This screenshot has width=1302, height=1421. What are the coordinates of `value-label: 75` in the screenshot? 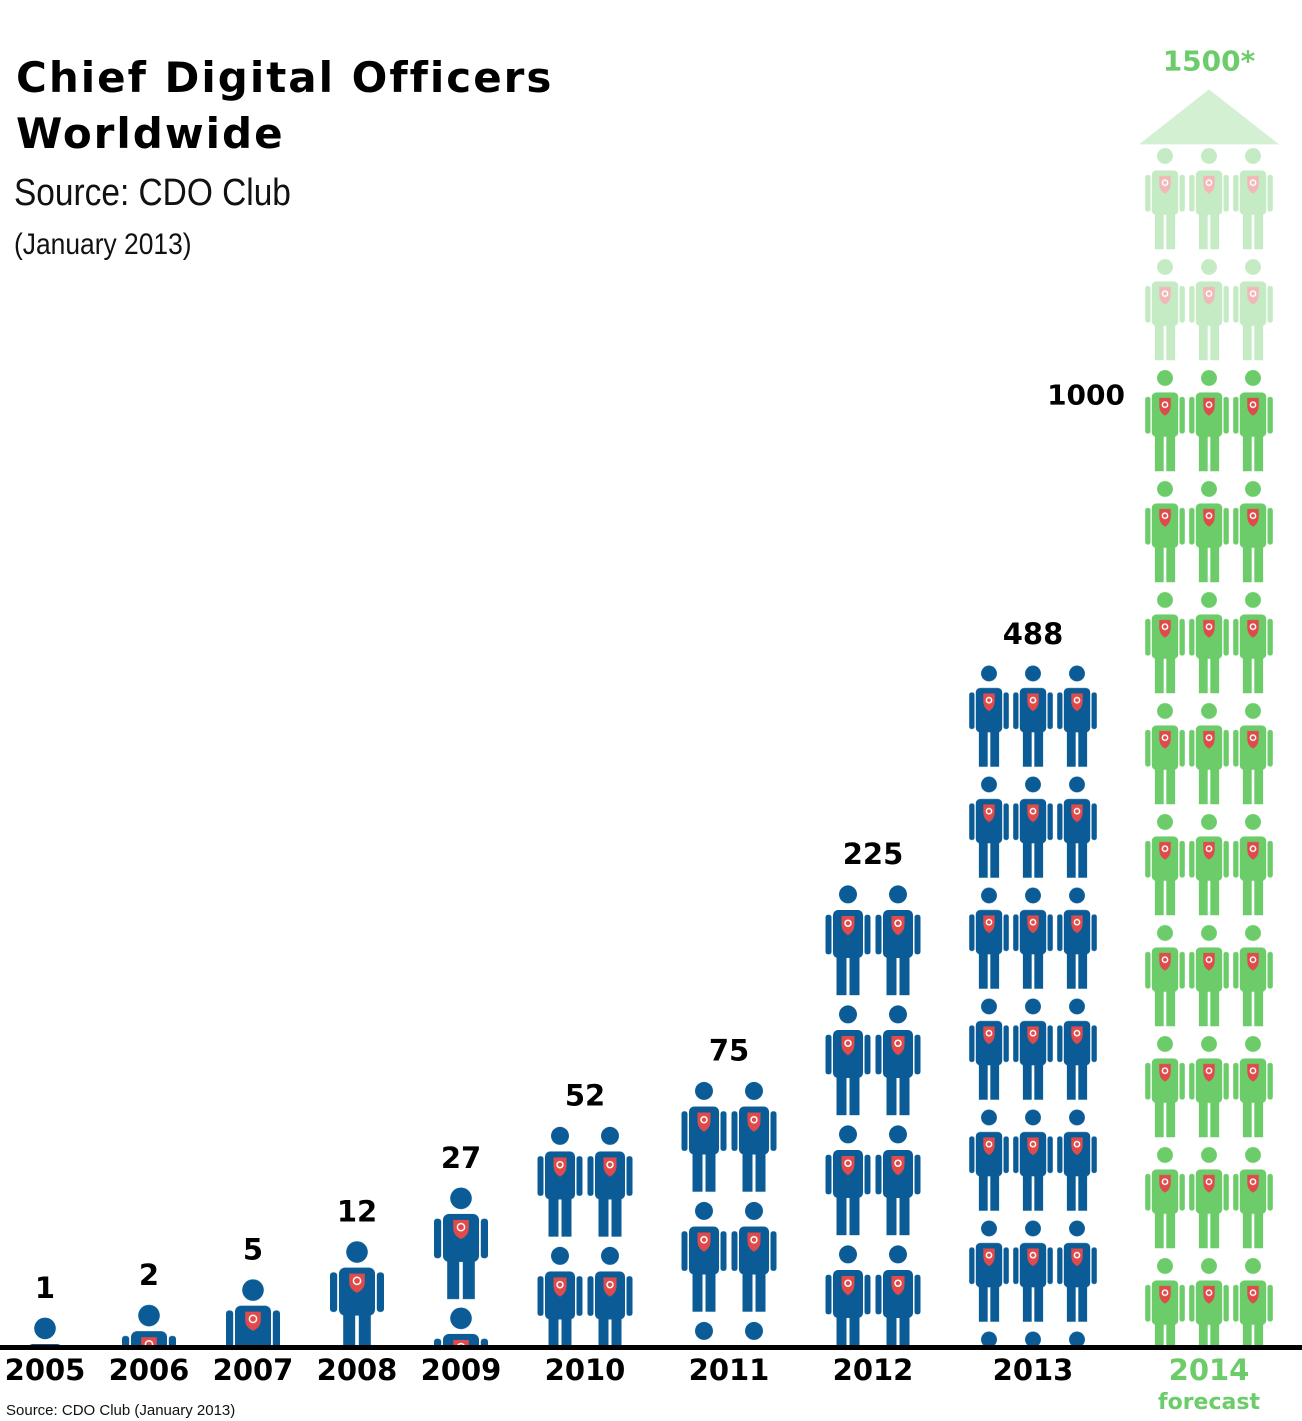 It's located at (729, 1051).